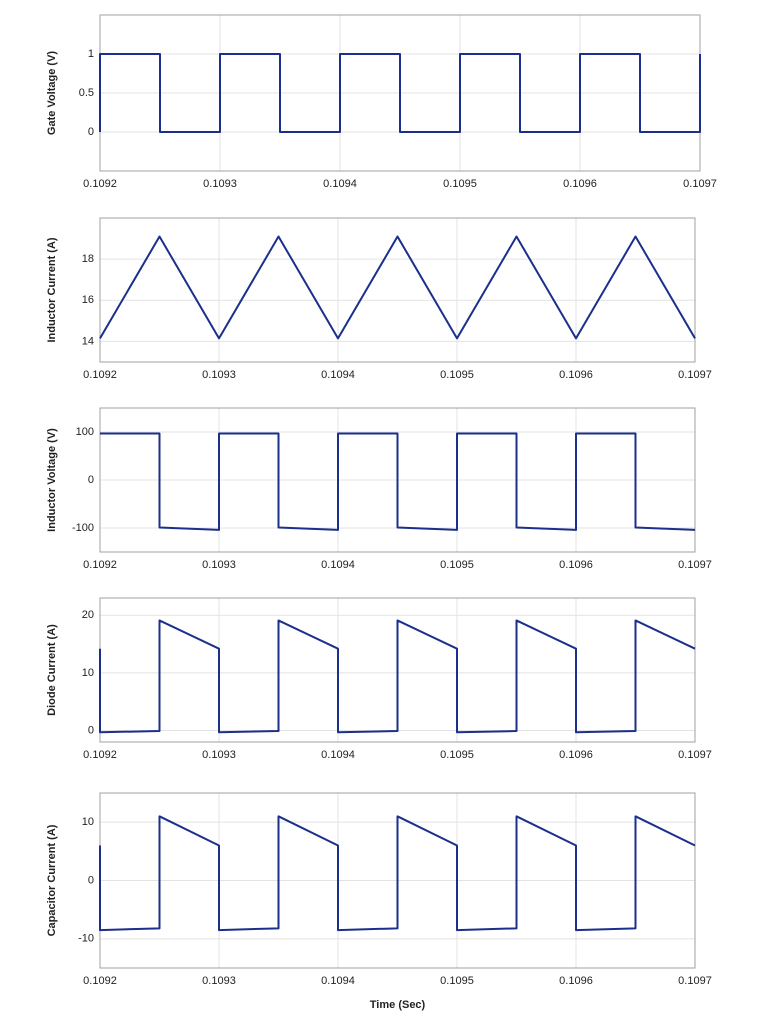  I want to click on y-axis-label: Diode Current (A), so click(52, 670).